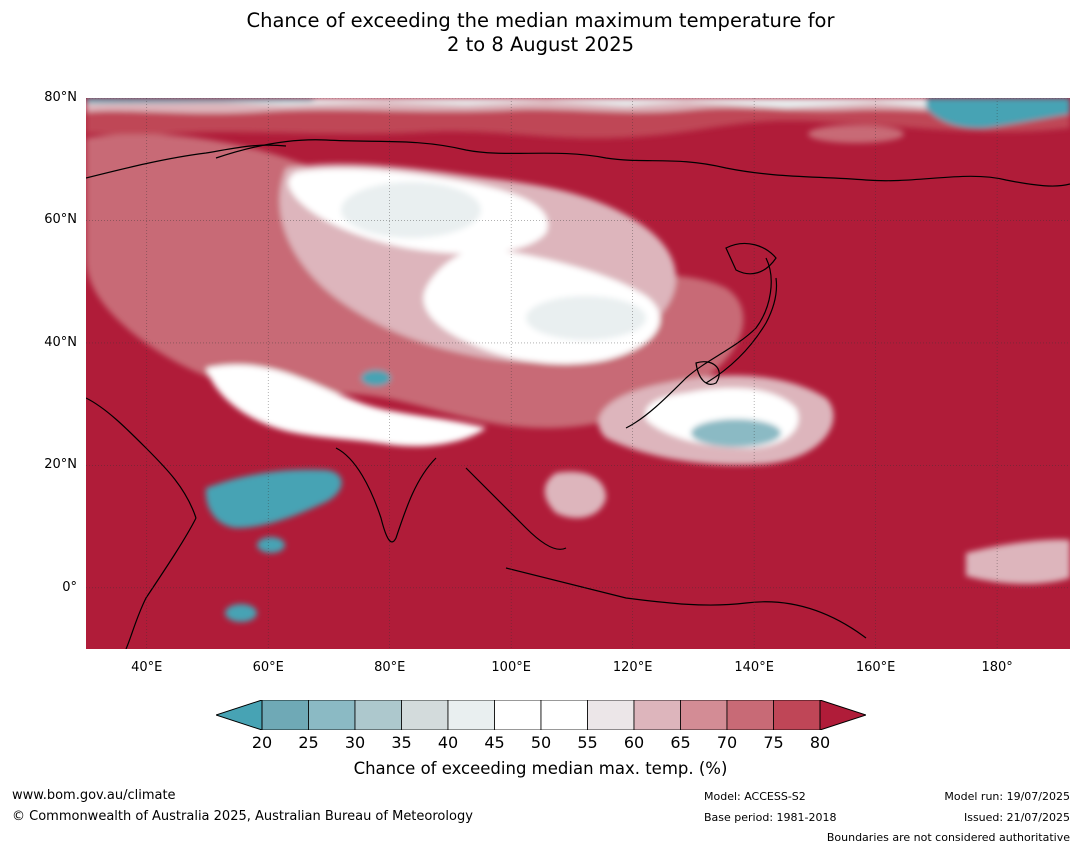 The image size is (1081, 850). I want to click on colorbar-tick-5: 45, so click(494, 742).